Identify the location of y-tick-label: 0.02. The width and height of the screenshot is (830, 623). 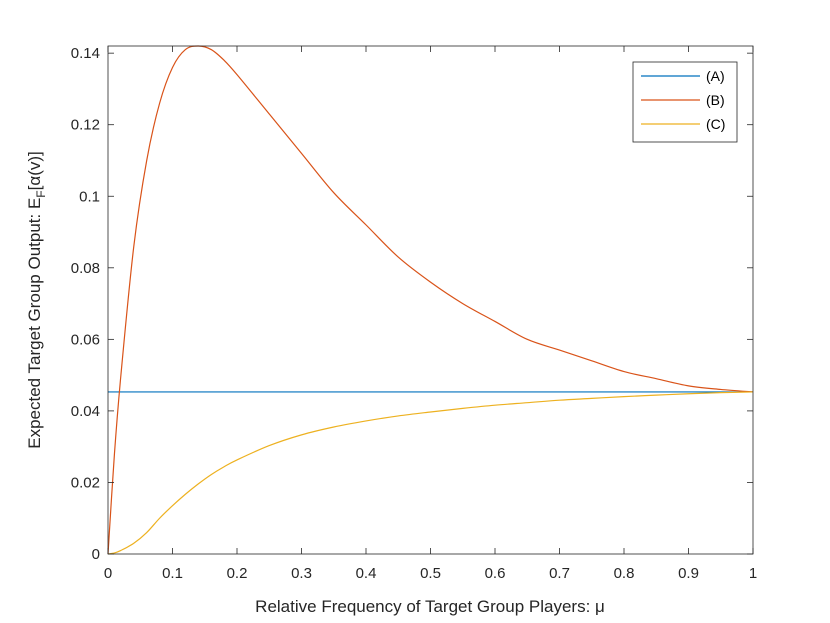
(85, 482).